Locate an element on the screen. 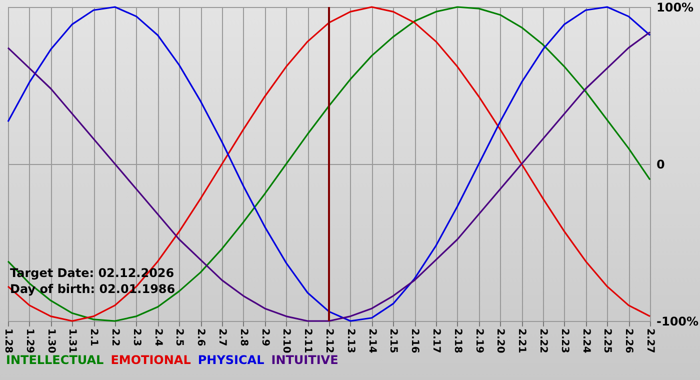 Image resolution: width=700 pixels, height=380 pixels. x-tick-label: 2.2 is located at coordinates (115, 337).